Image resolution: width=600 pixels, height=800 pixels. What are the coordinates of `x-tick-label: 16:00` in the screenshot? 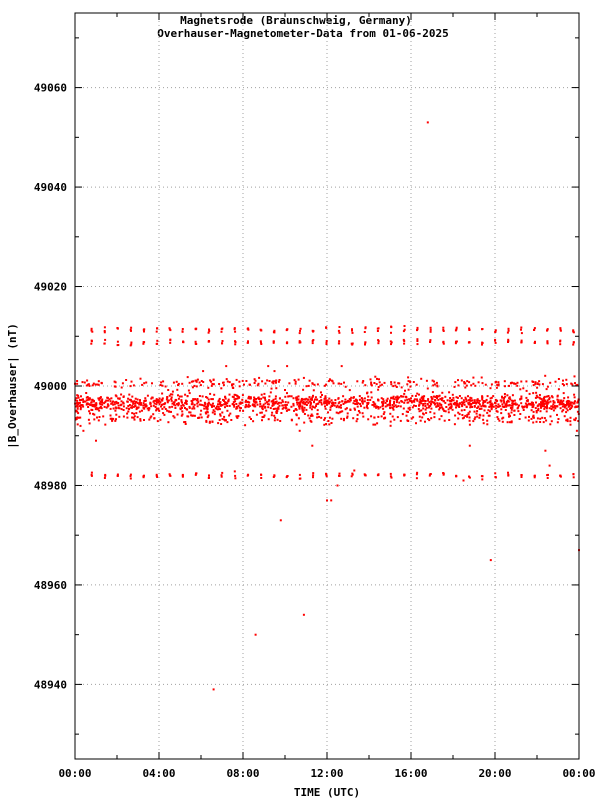 It's located at (410, 773).